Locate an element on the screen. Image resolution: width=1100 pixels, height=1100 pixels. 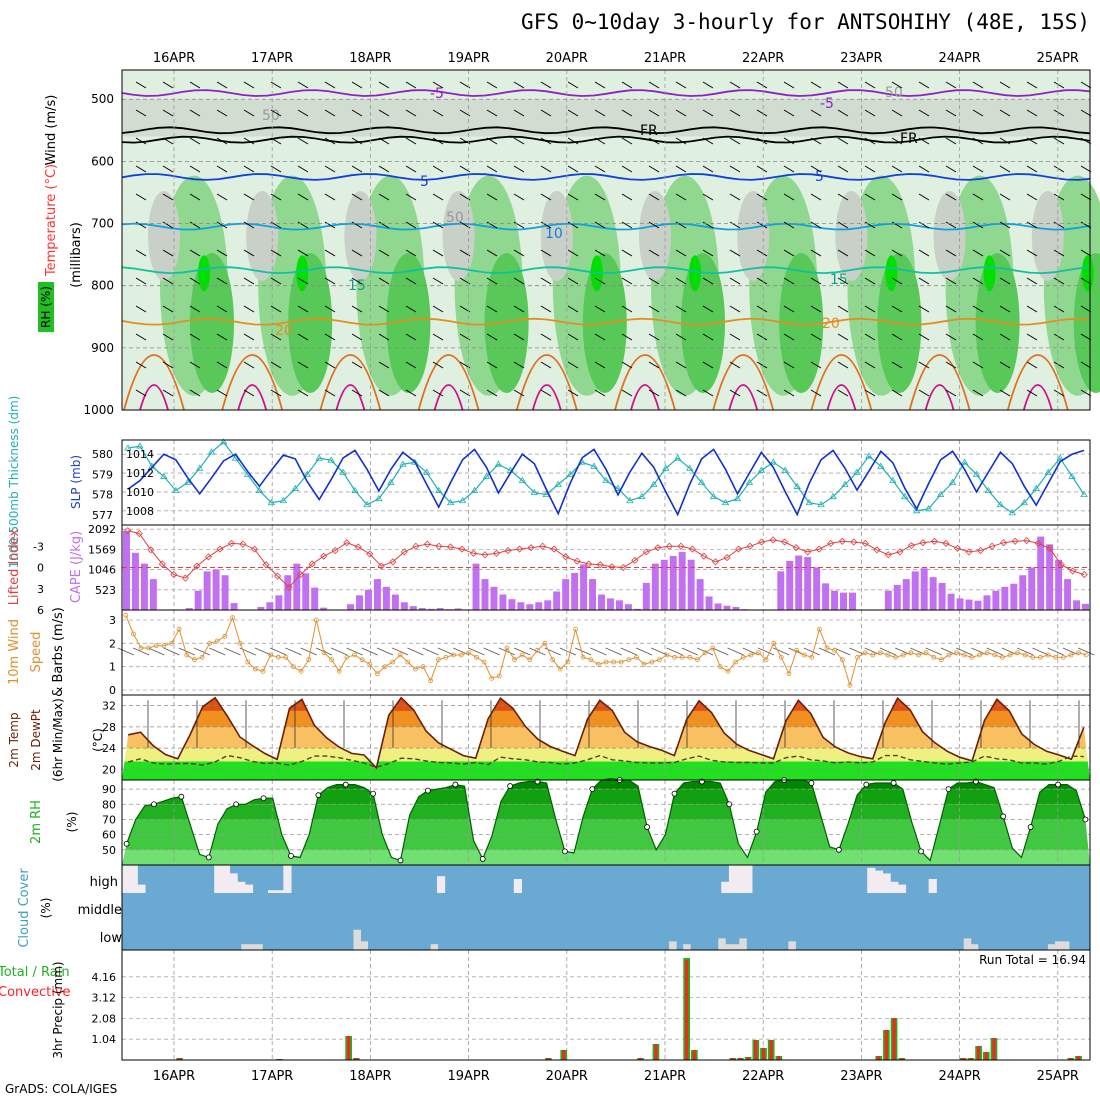
ylabel-temperature: Temperature (°C) is located at coordinates (51, 220).